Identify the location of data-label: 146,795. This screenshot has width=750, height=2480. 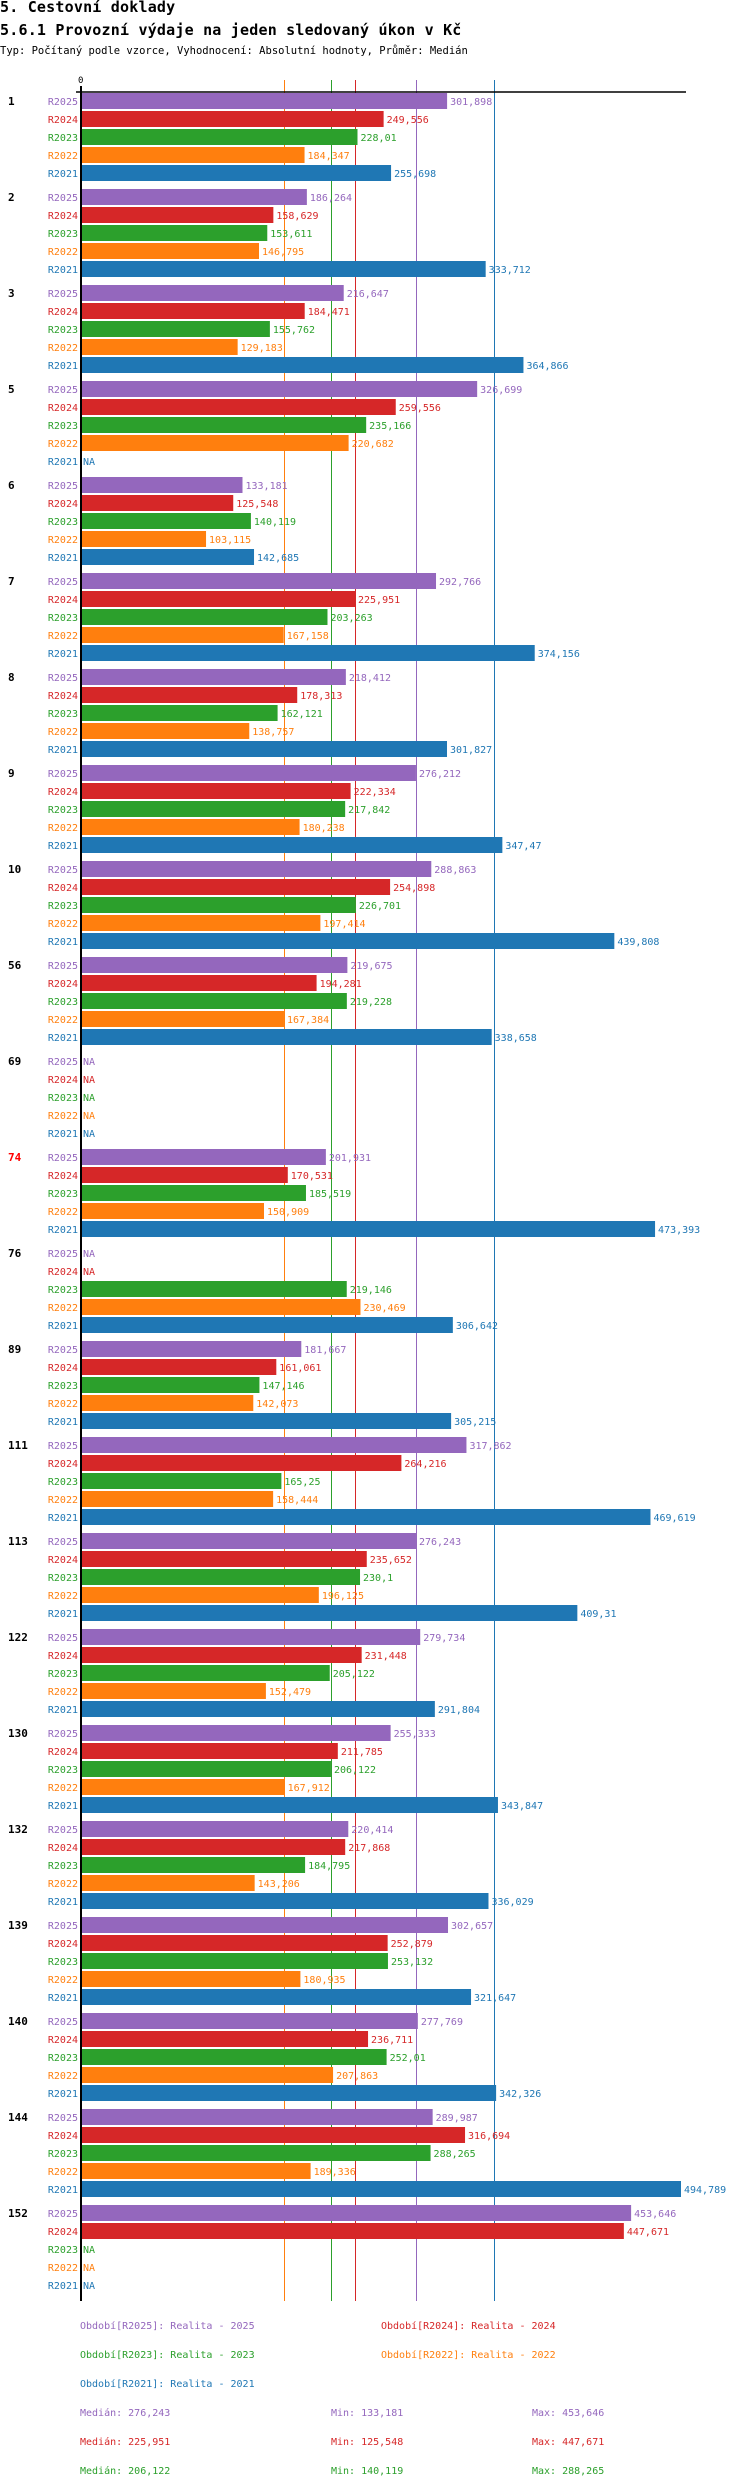
(283, 252).